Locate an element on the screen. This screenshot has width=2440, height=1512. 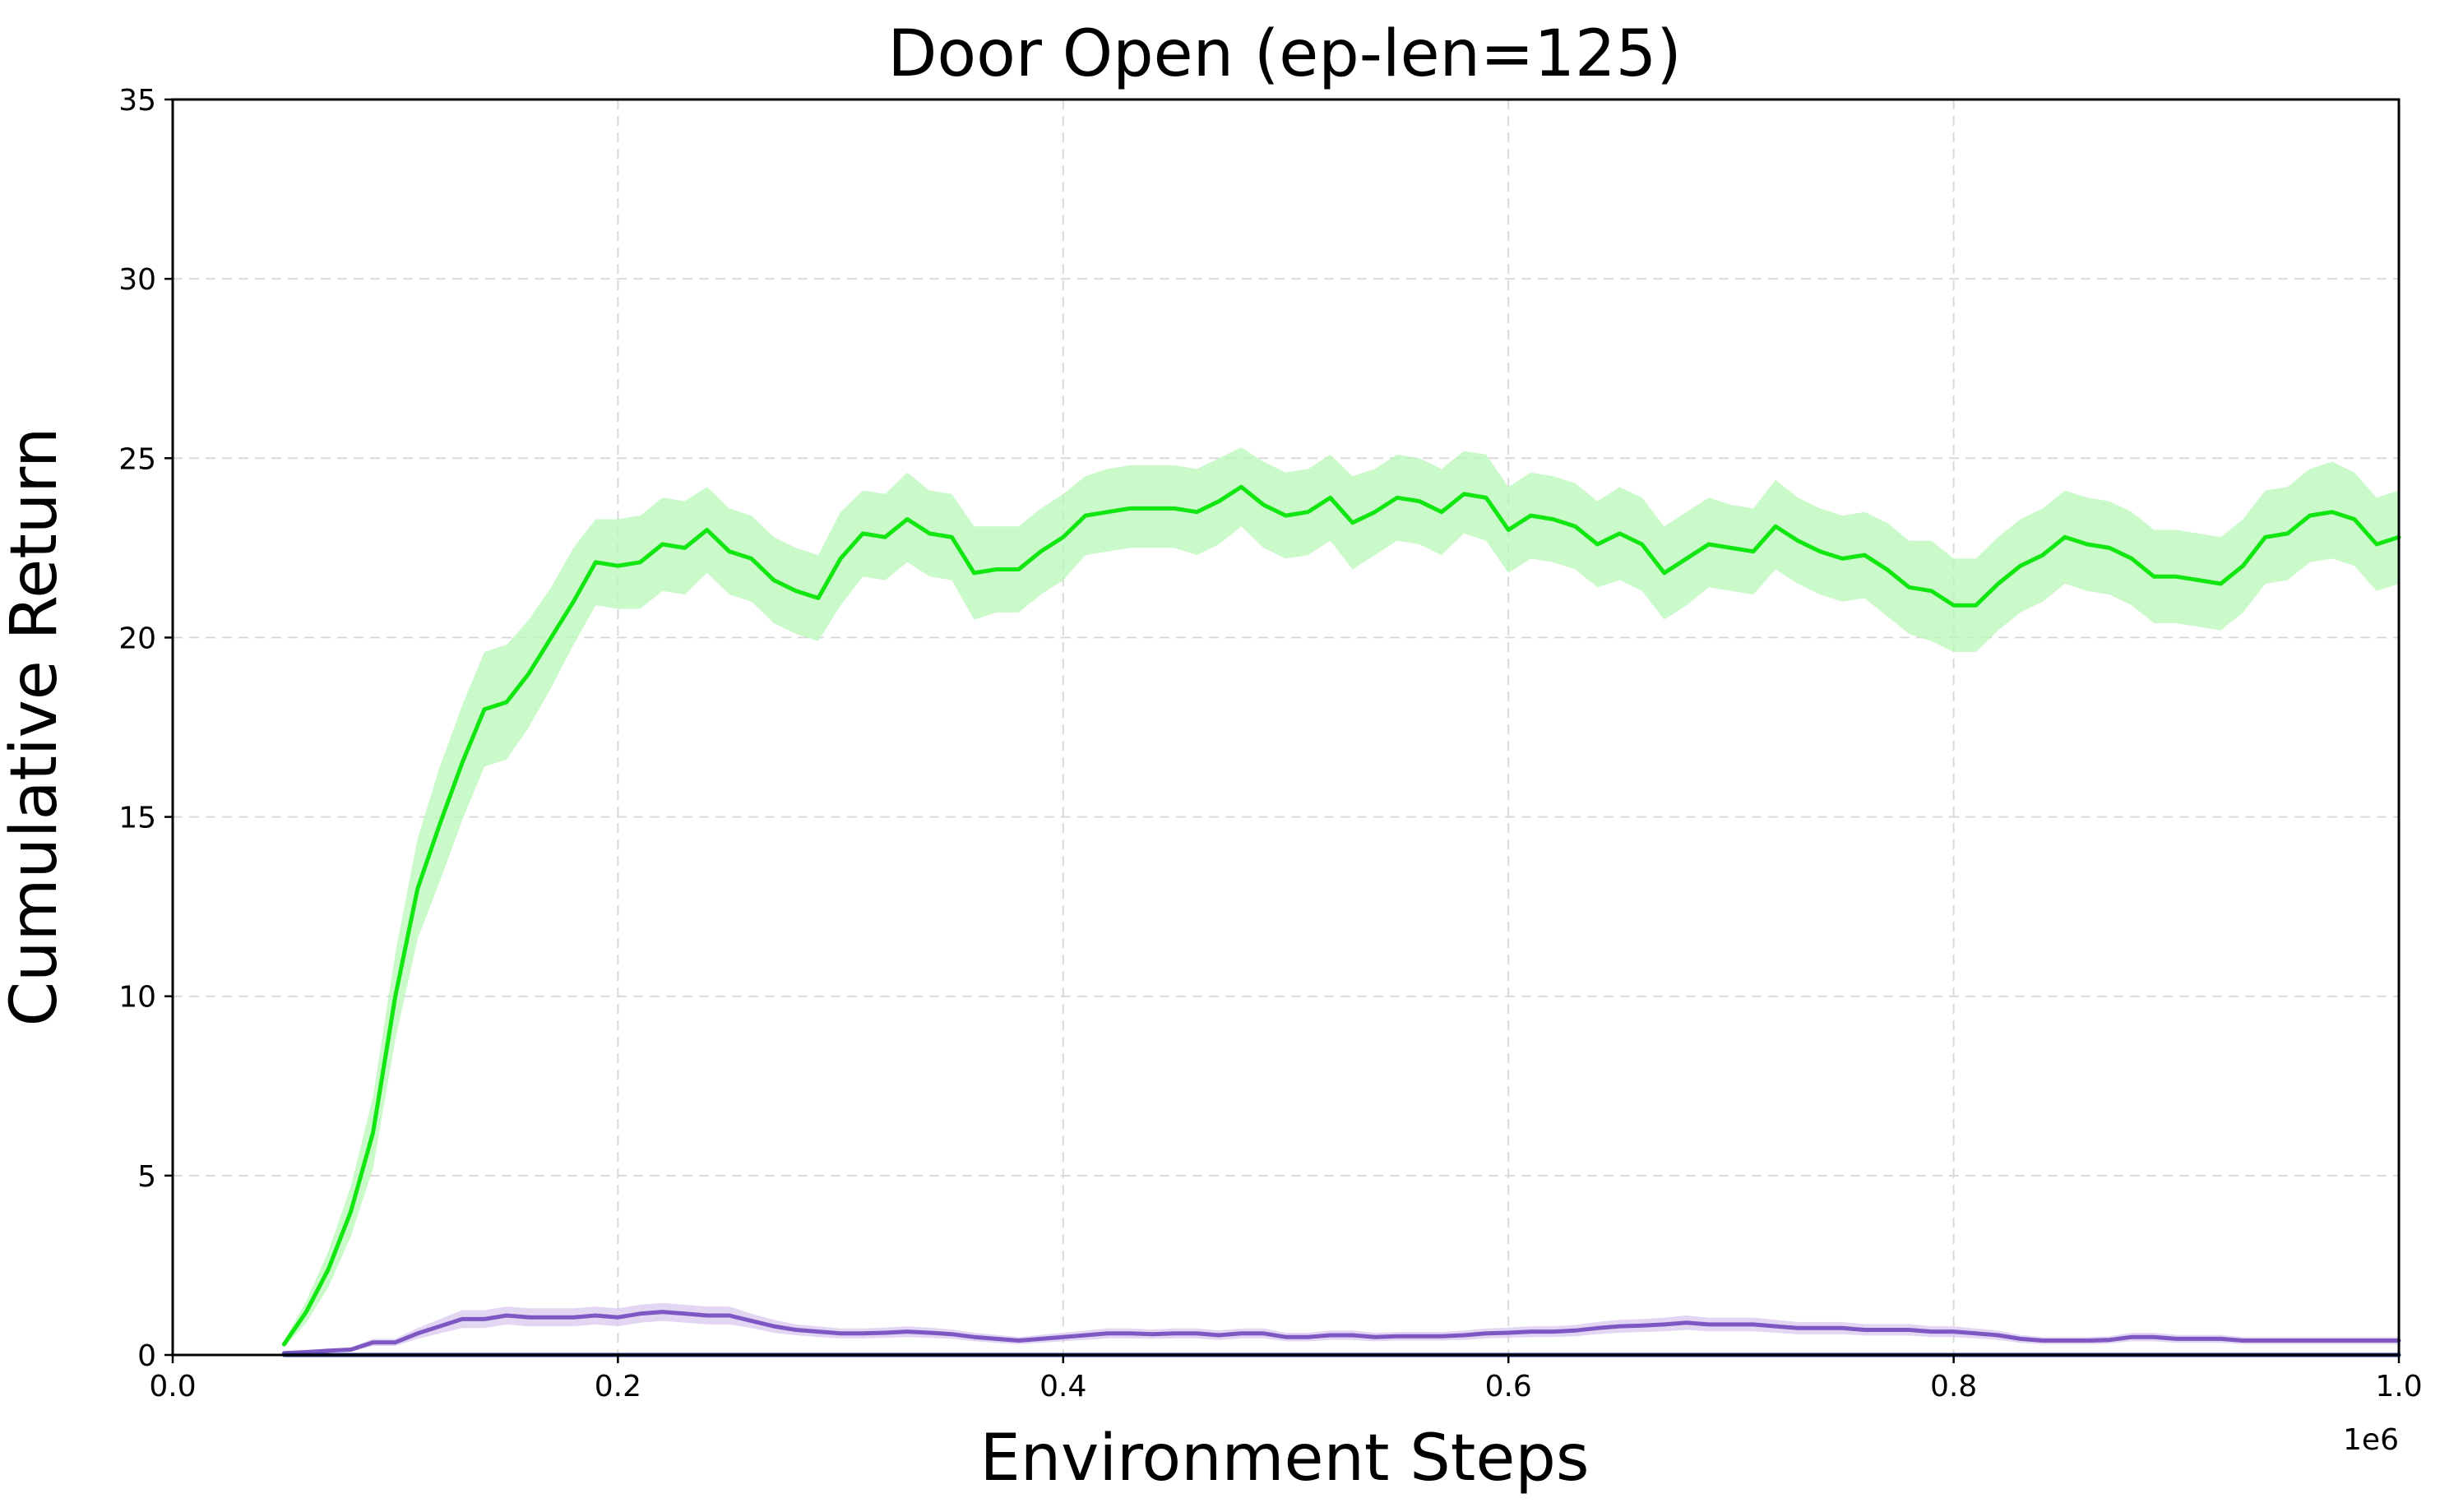
y-axis-ticks: 0 5 10 15 20 25 30 35 is located at coordinates (145, 728).